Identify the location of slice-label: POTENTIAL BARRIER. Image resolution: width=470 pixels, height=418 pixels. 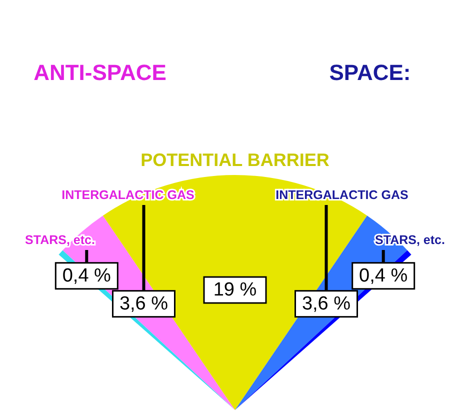
(235, 160).